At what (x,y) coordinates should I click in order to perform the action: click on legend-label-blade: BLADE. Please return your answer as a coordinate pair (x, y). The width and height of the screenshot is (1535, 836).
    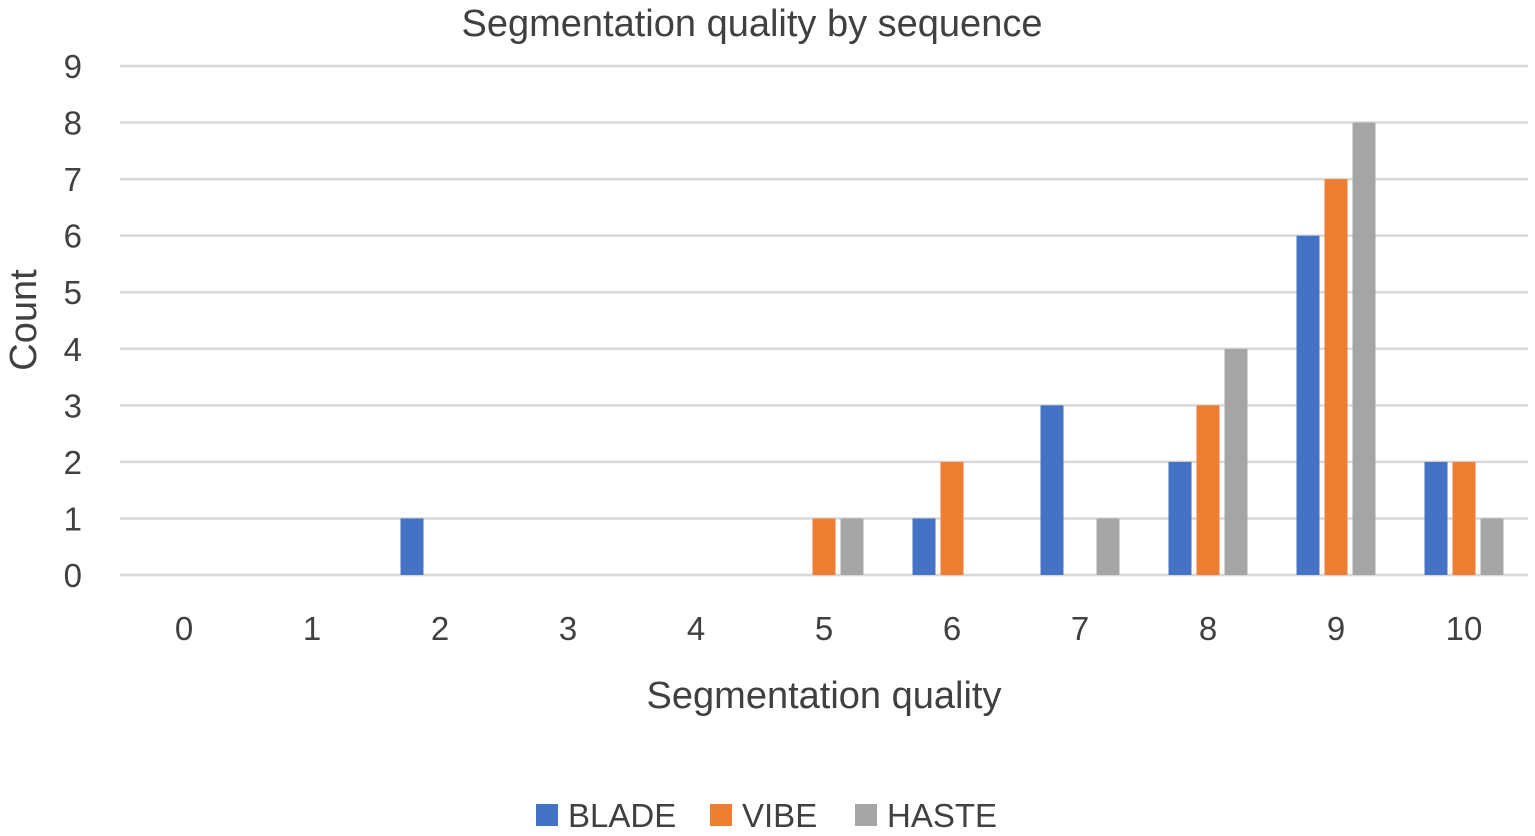
    Looking at the image, I should click on (622, 815).